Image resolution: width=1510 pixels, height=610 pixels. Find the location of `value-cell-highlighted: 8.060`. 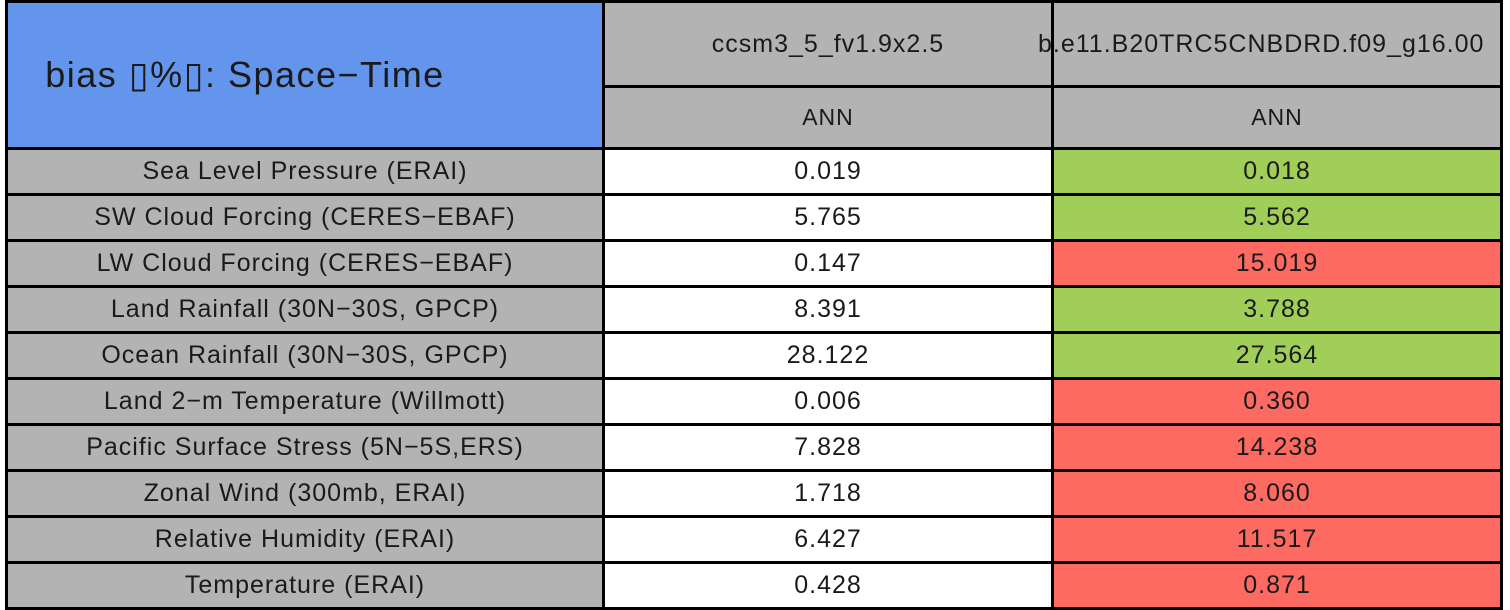

value-cell-highlighted: 8.060 is located at coordinates (1277, 493).